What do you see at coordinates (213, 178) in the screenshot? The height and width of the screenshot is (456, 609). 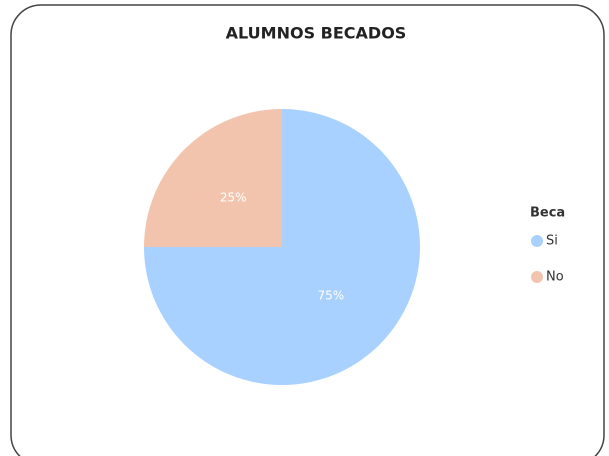 I see `pie-slice` at bounding box center [213, 178].